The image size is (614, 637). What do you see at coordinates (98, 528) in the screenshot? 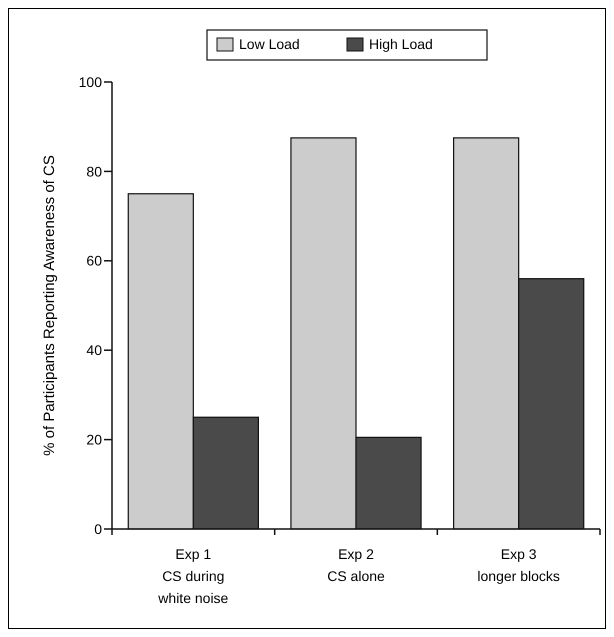
I see `y-tick-label: 0` at bounding box center [98, 528].